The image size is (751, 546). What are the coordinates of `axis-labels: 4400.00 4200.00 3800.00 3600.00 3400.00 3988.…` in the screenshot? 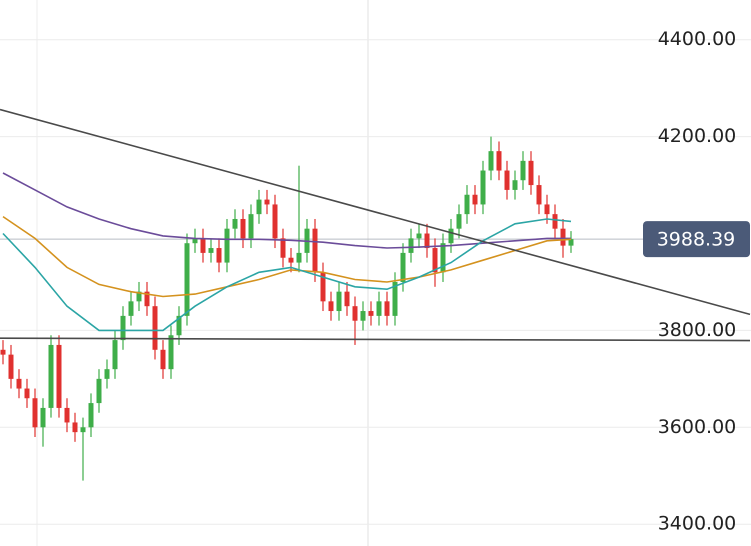 It's located at (696, 281).